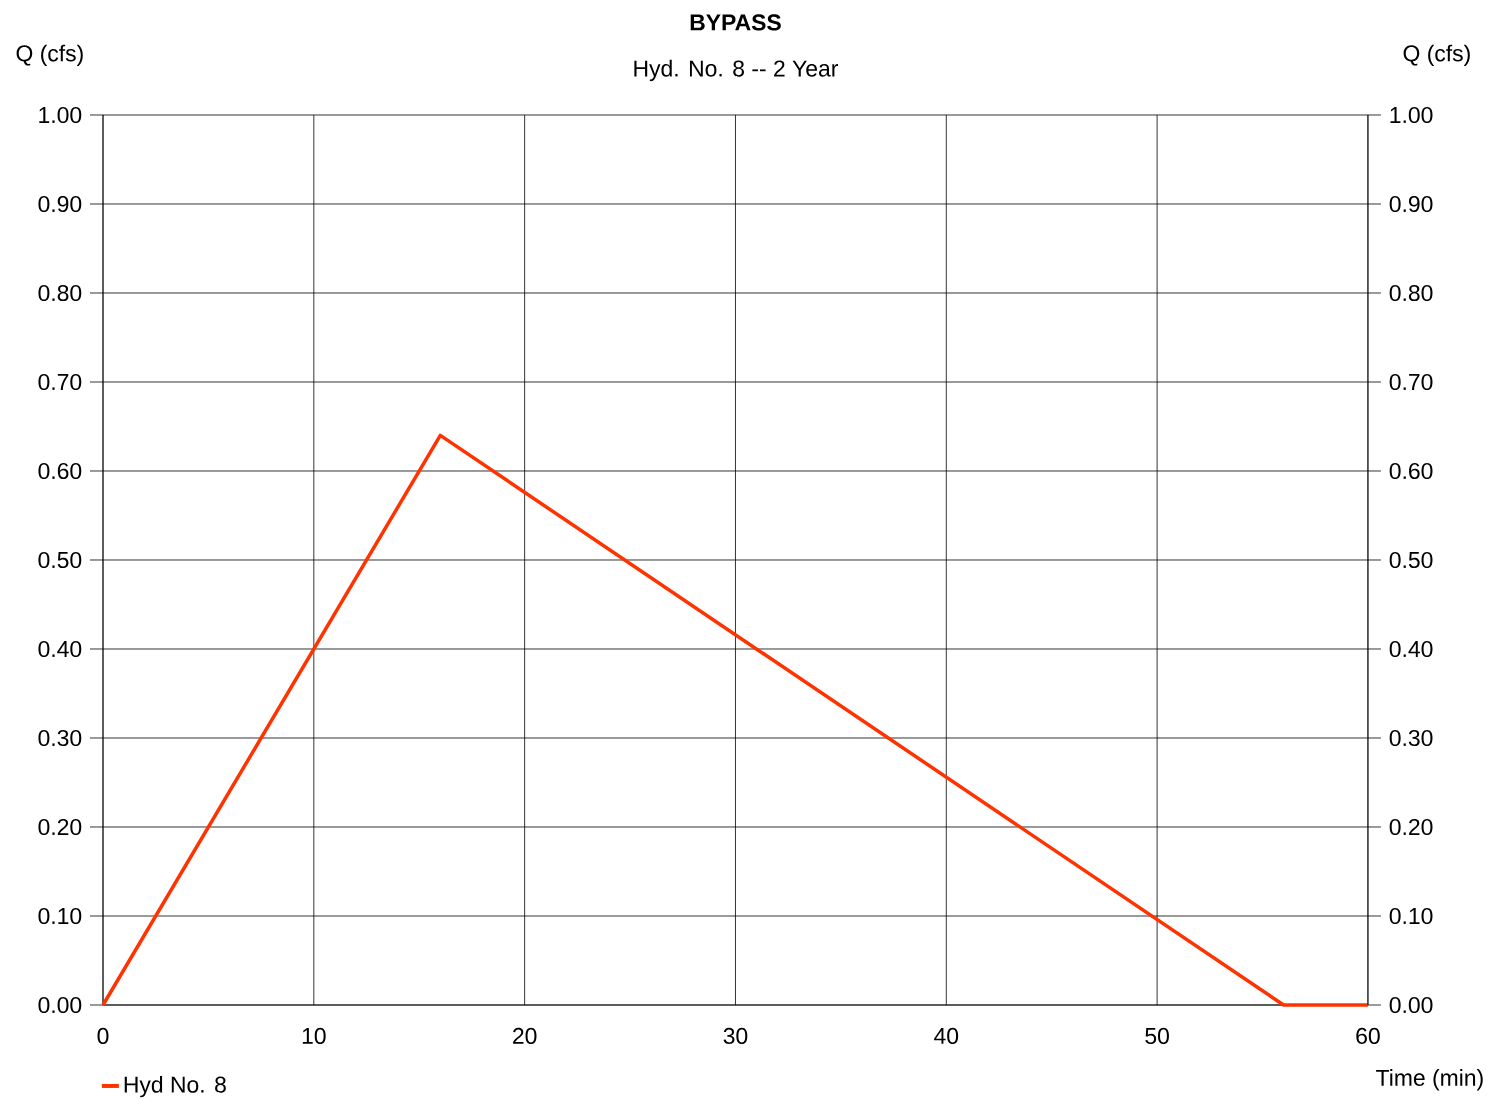 This screenshot has height=1114, width=1493. Describe the element at coordinates (735, 1036) in the screenshot. I see `x-tick-label: 30` at that location.